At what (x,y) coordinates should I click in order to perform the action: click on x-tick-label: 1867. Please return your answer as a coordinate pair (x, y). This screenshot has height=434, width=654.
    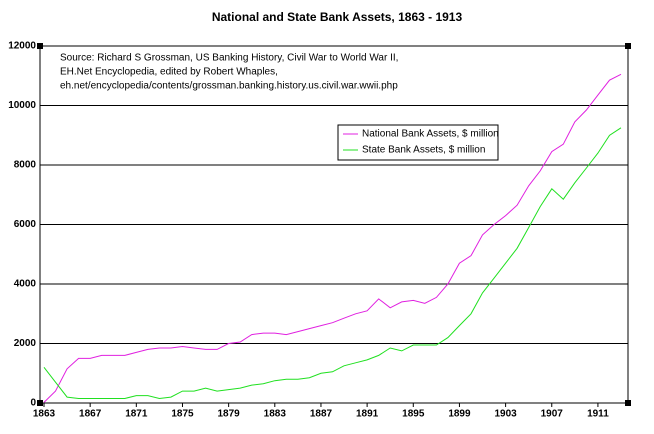
    Looking at the image, I should click on (90, 414).